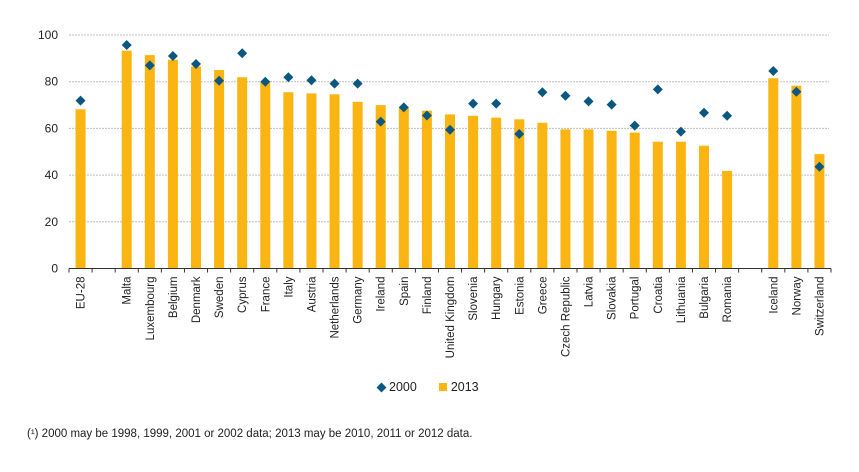 Image resolution: width=859 pixels, height=472 pixels. I want to click on legend-item-2000: 2000, so click(396, 387).